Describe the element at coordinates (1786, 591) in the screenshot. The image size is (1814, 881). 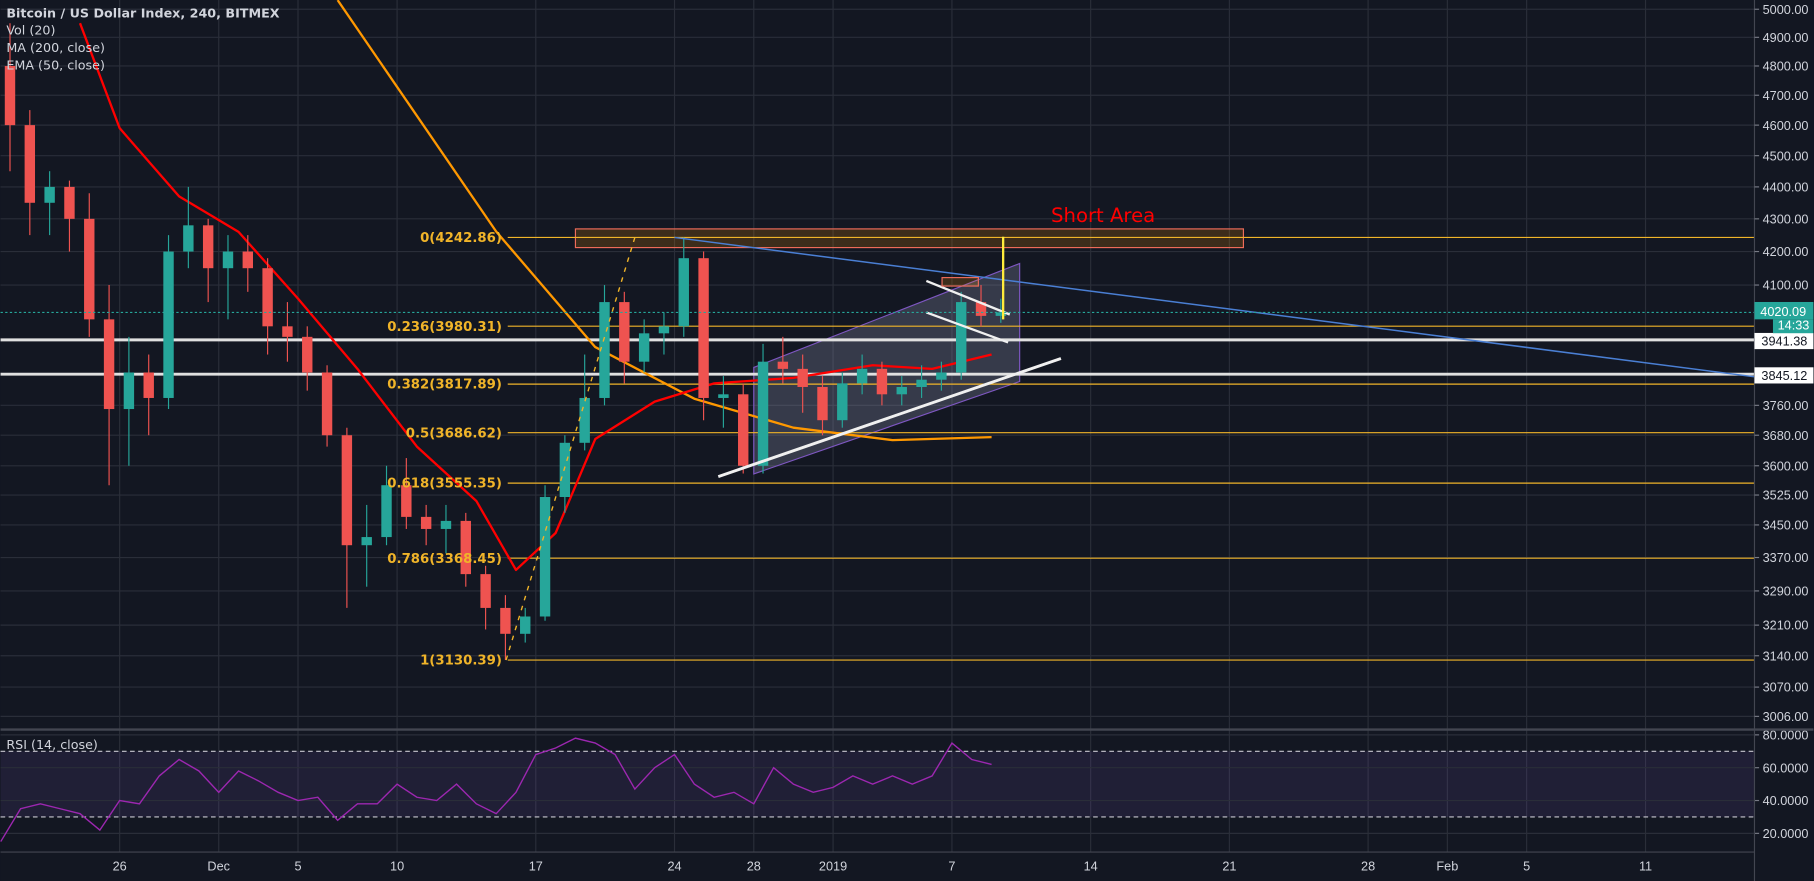
I see `price-axis-label: 3290.00` at that location.